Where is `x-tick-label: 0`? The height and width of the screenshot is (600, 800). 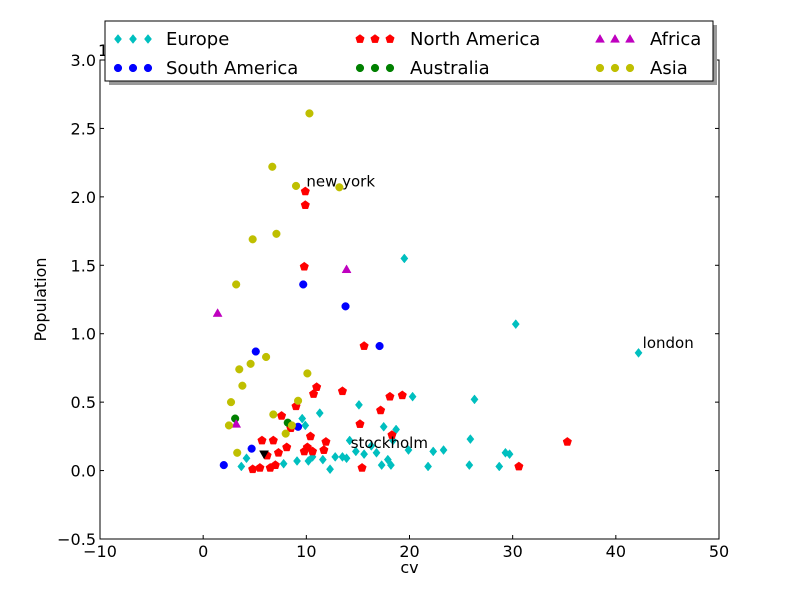
x-tick-label: 0 is located at coordinates (203, 551).